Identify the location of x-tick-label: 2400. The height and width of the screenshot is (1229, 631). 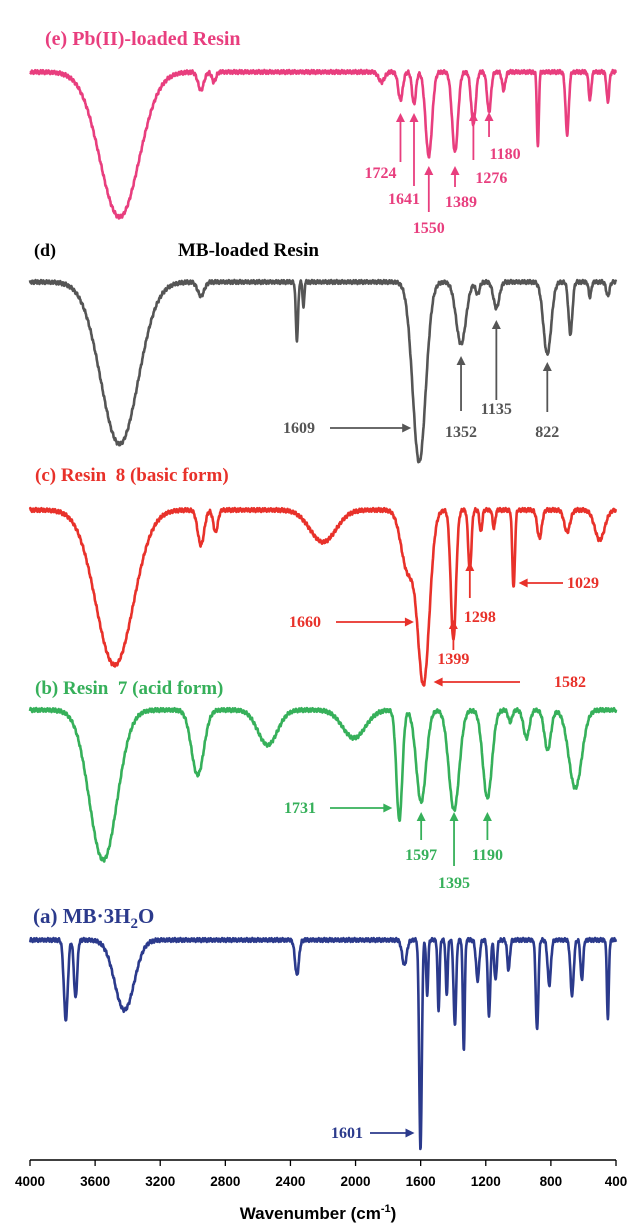
(290, 1181).